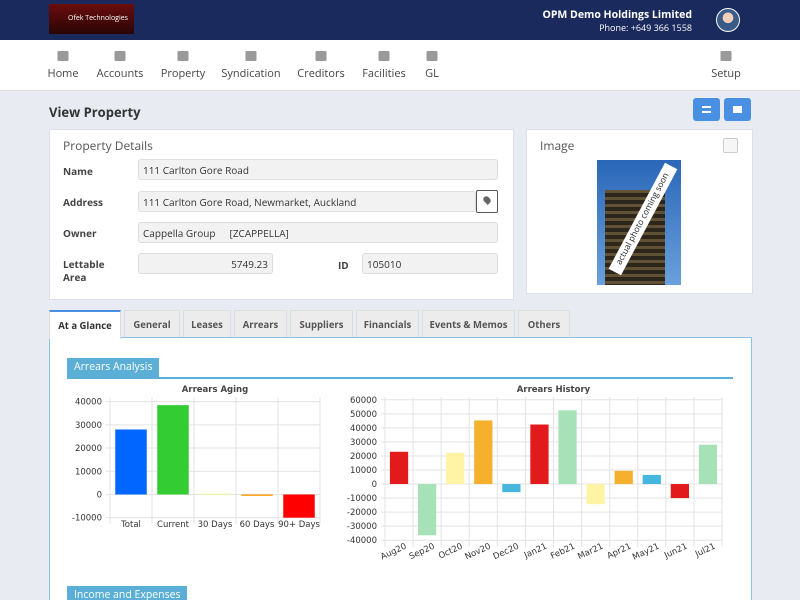  I want to click on x-tick-label: 90+ Days, so click(299, 525).